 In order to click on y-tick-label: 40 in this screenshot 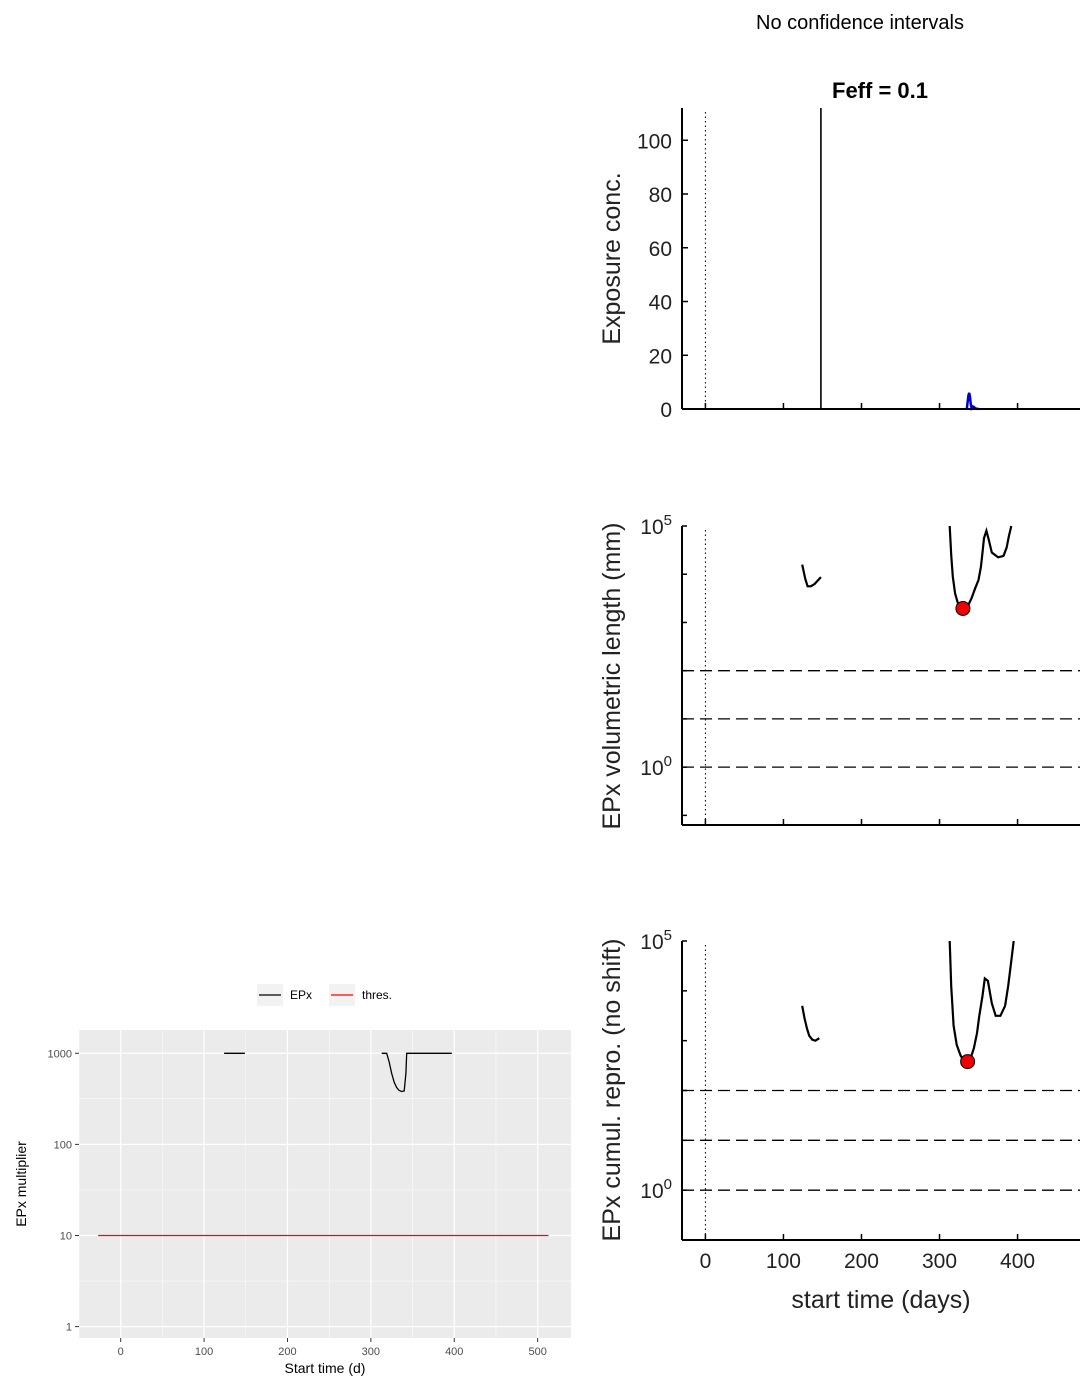, I will do `click(660, 303)`.